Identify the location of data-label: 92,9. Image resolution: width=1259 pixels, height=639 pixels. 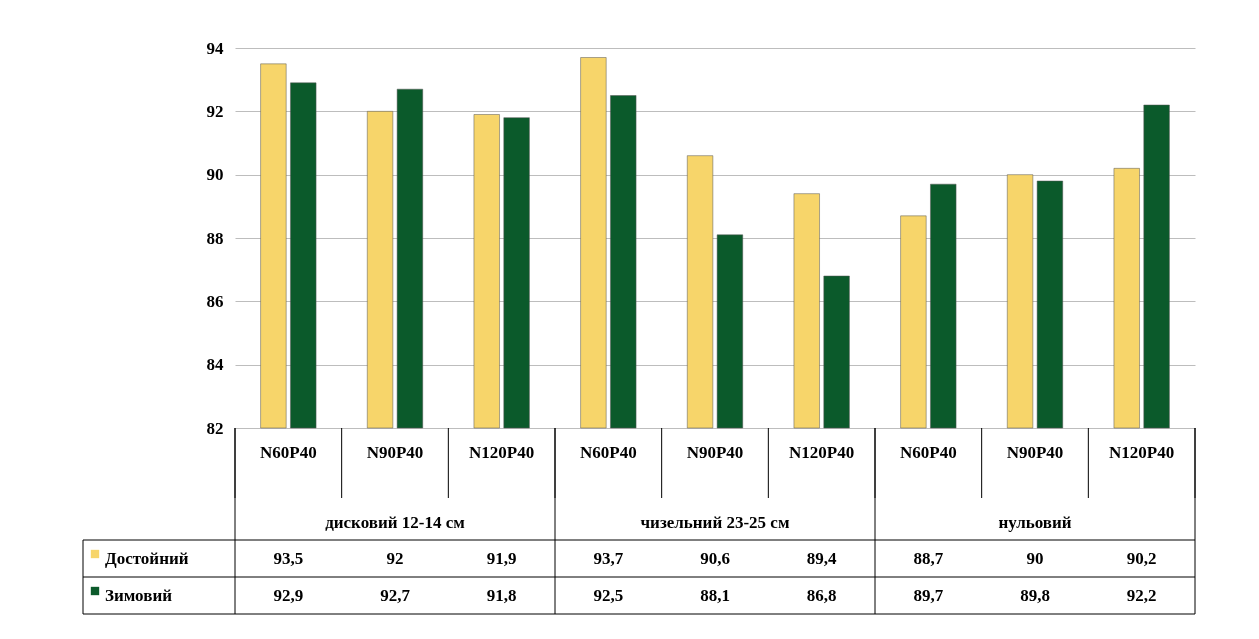
(288, 595).